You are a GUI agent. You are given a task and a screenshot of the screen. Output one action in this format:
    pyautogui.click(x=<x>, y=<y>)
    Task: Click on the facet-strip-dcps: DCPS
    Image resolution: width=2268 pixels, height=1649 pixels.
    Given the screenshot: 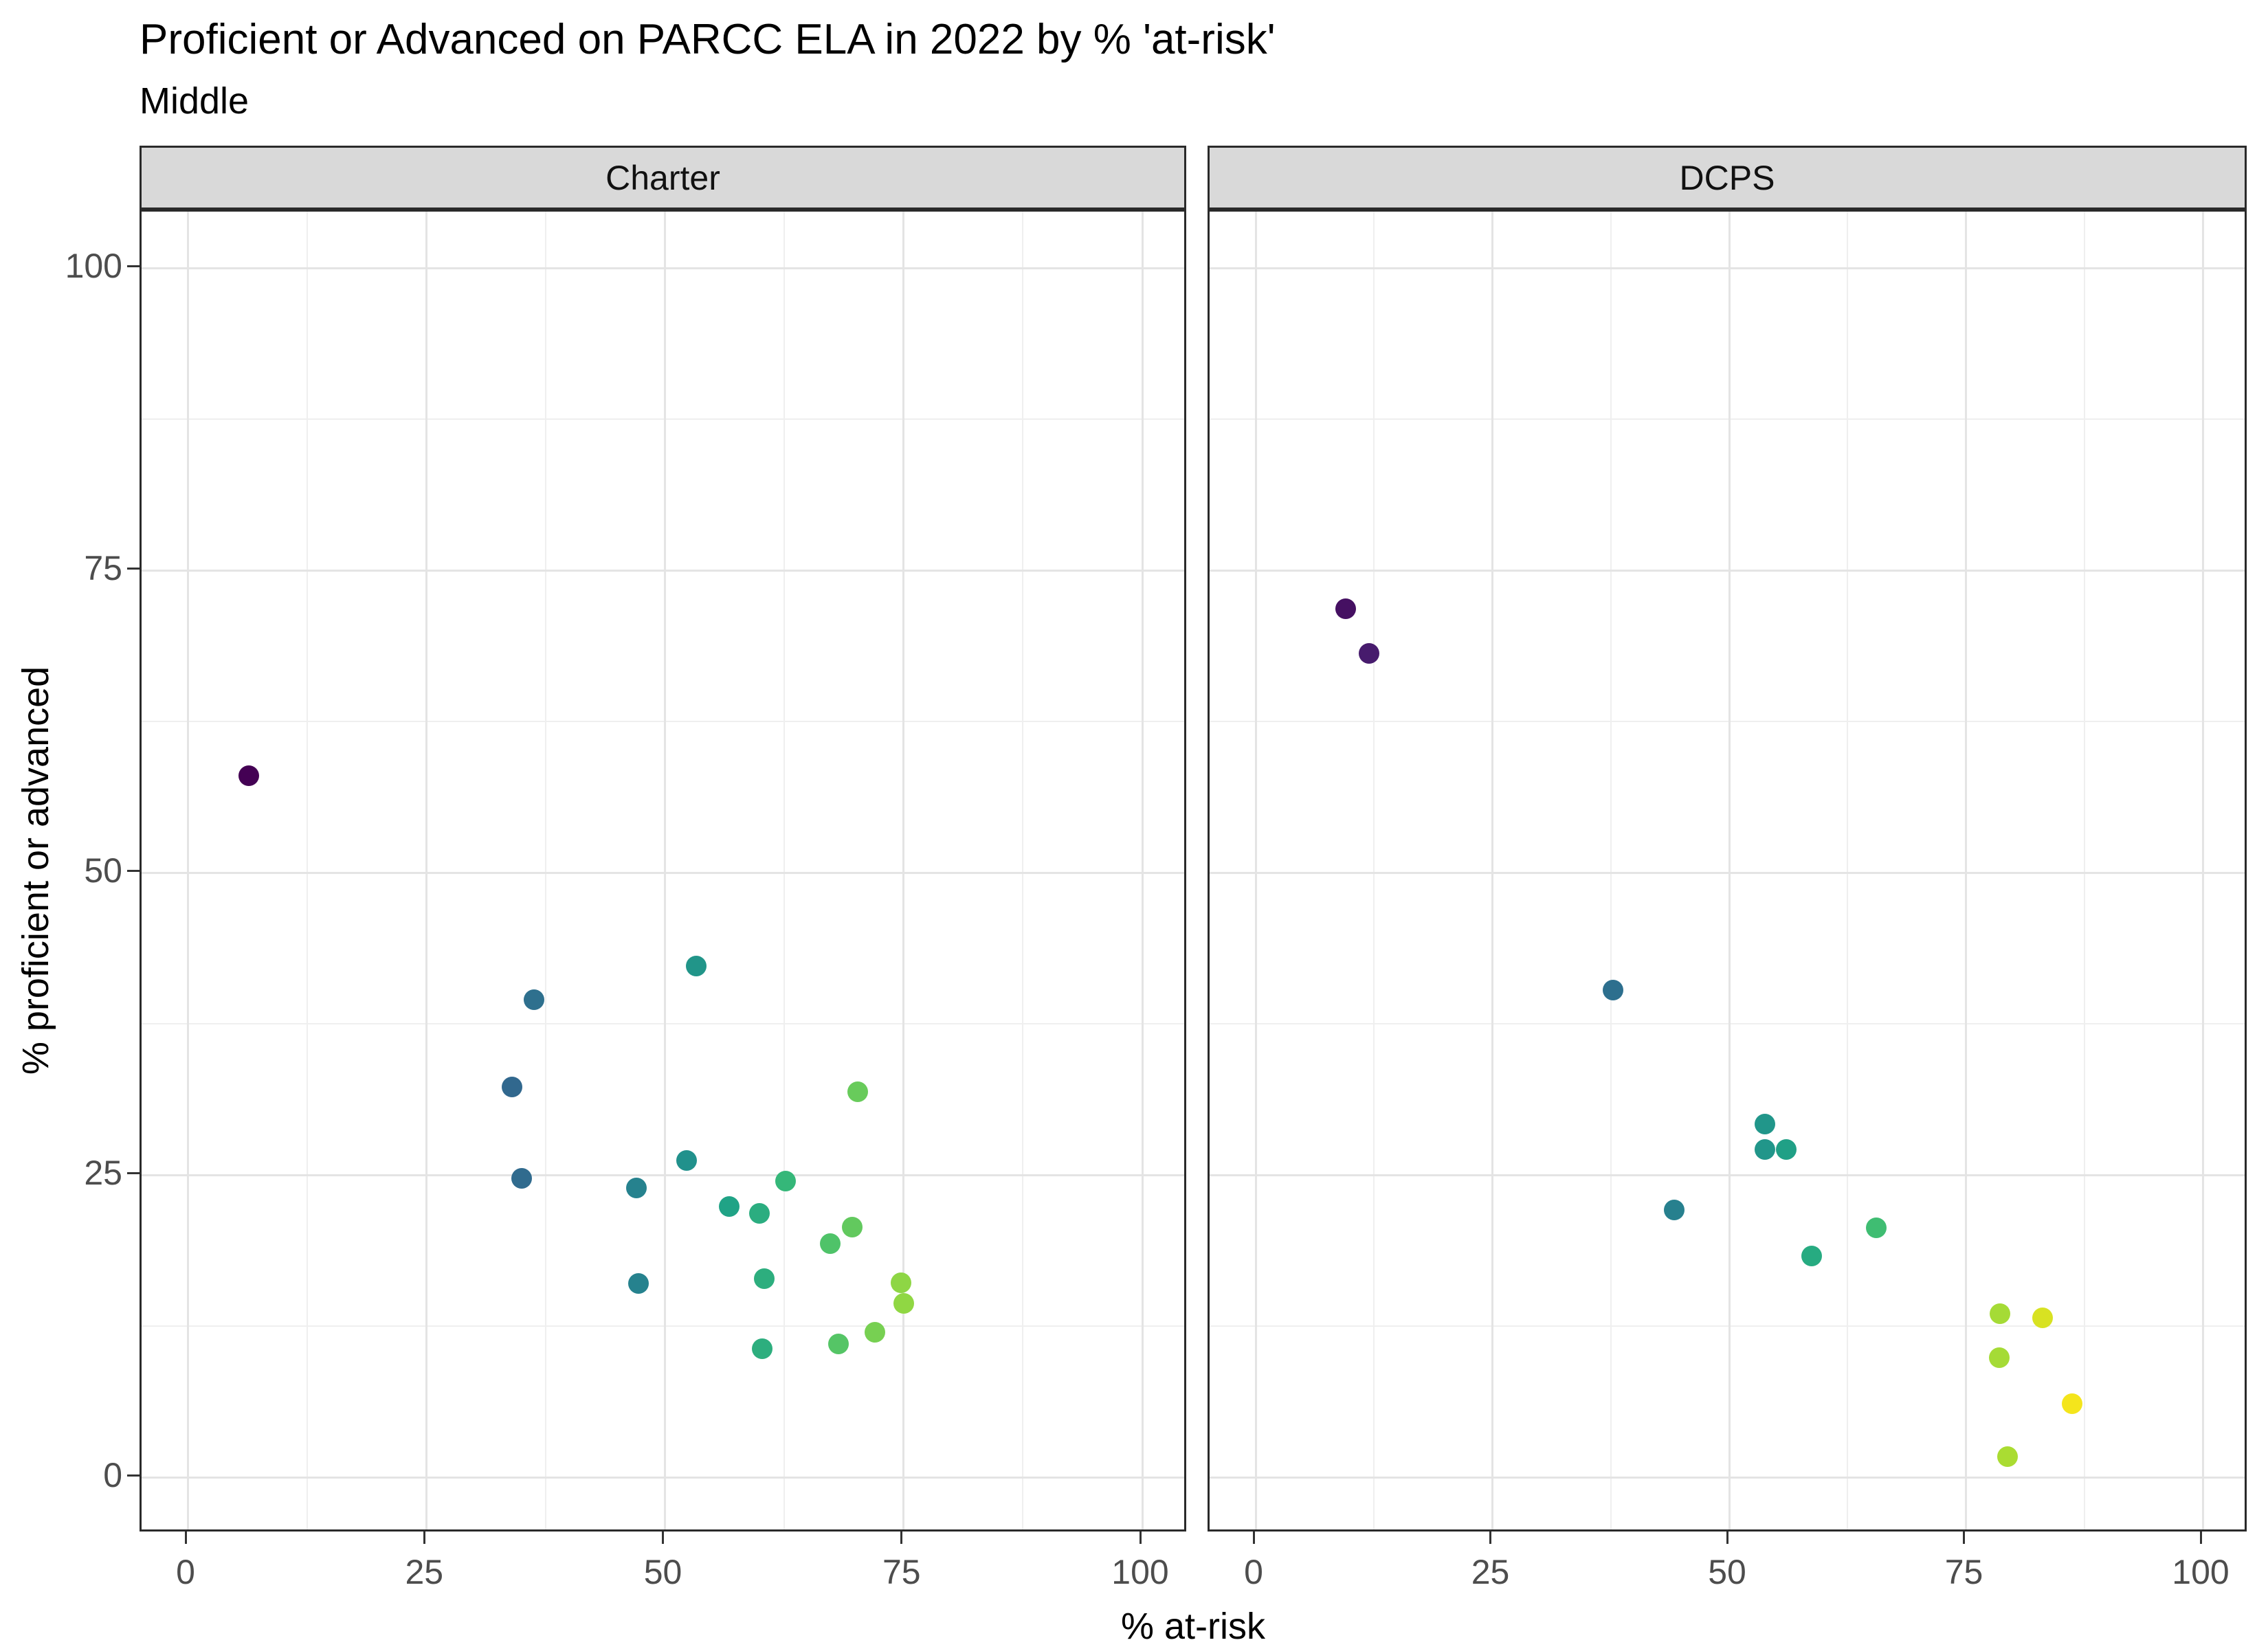 What is the action you would take?
    pyautogui.click(x=1727, y=178)
    